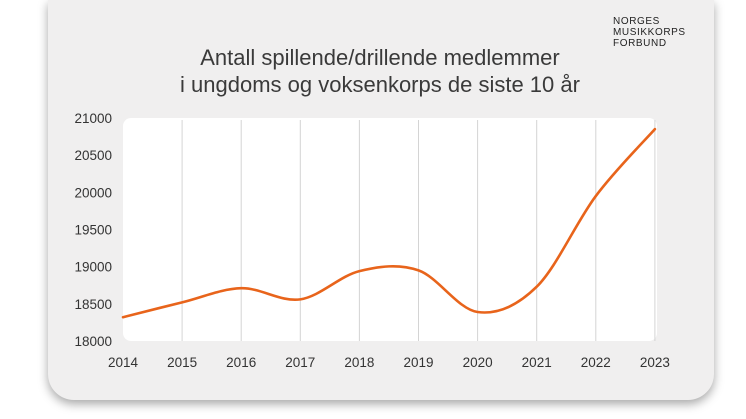 The height and width of the screenshot is (419, 746). Describe the element at coordinates (380, 57) in the screenshot. I see `chart-title-line-1: Antall spillende/drillende medlemmer` at that location.